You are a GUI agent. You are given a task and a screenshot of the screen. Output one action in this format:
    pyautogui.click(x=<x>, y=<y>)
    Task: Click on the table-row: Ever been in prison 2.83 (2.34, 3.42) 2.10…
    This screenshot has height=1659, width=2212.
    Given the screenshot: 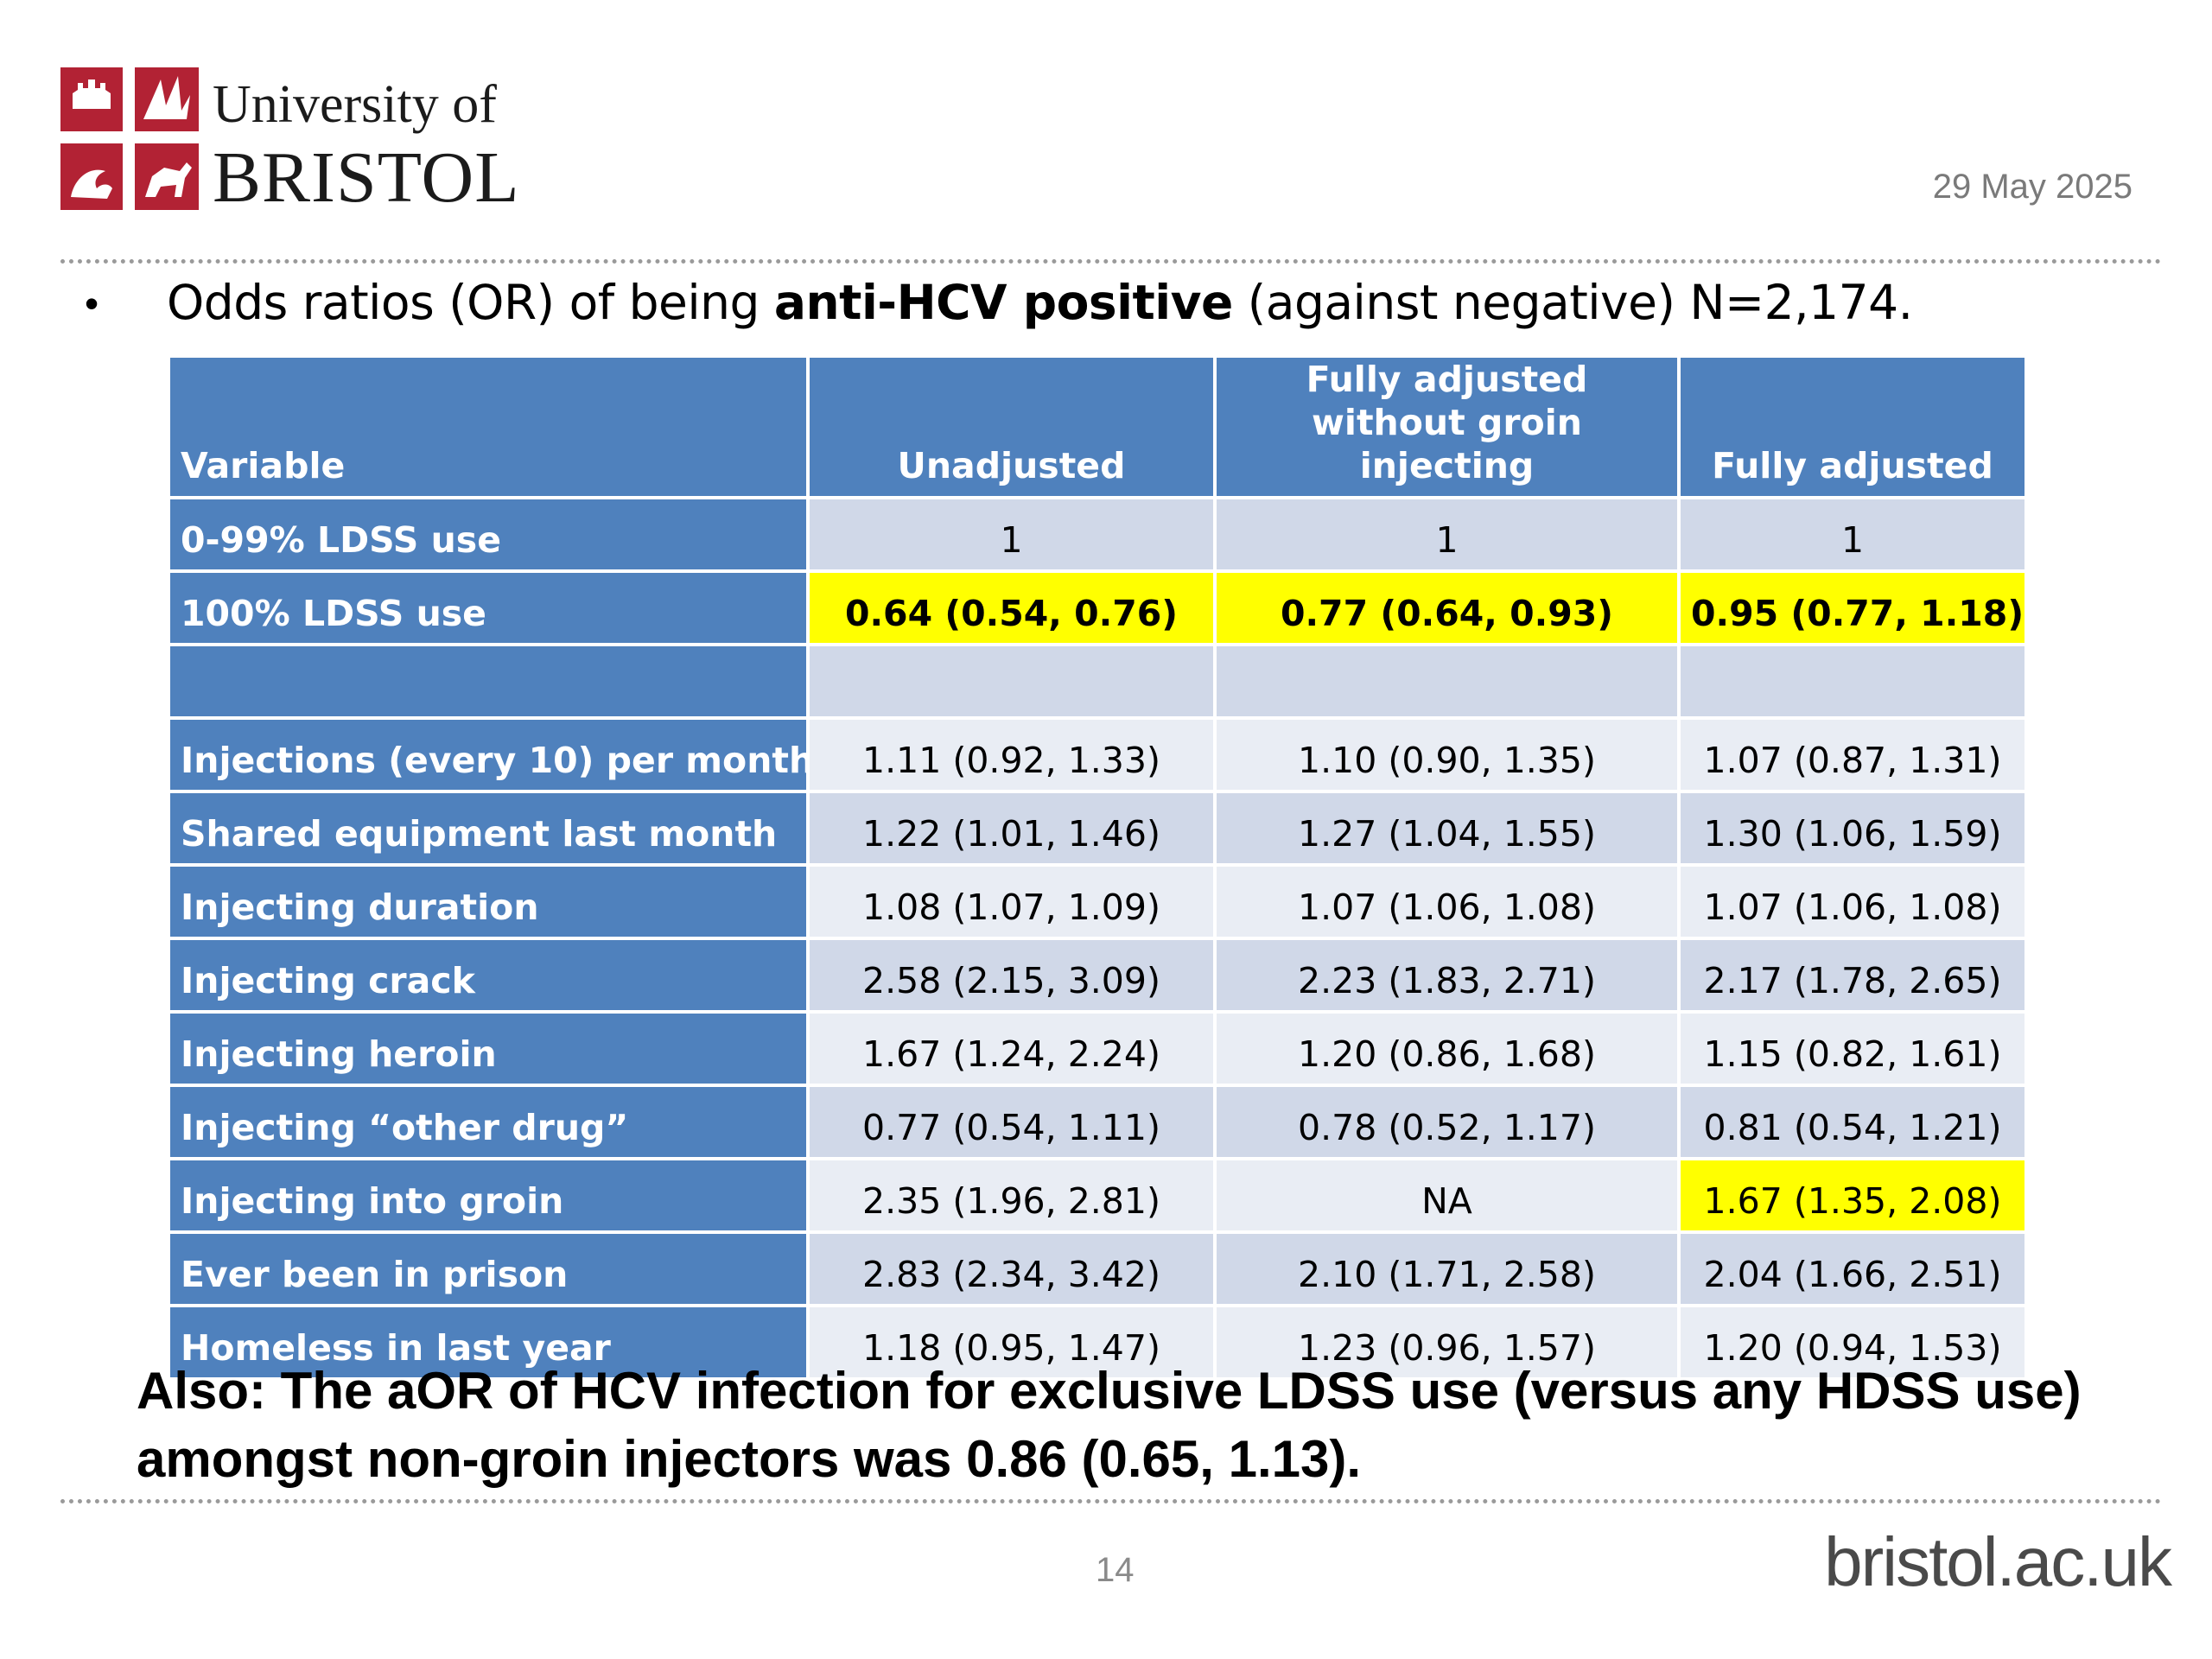 What is the action you would take?
    pyautogui.click(x=1097, y=1269)
    